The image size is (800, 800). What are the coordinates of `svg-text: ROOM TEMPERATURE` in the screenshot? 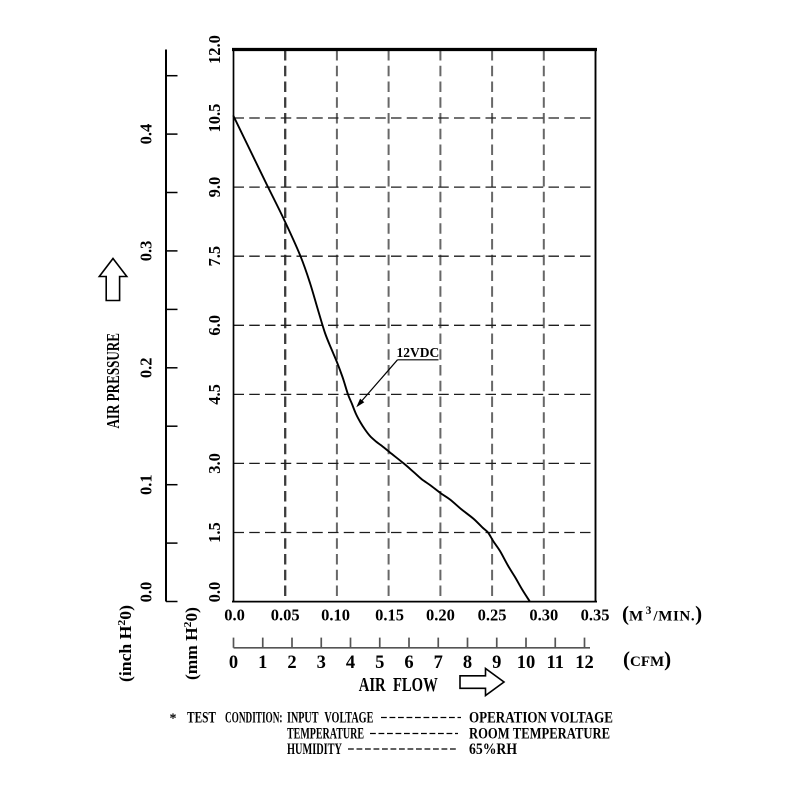 It's located at (539, 734).